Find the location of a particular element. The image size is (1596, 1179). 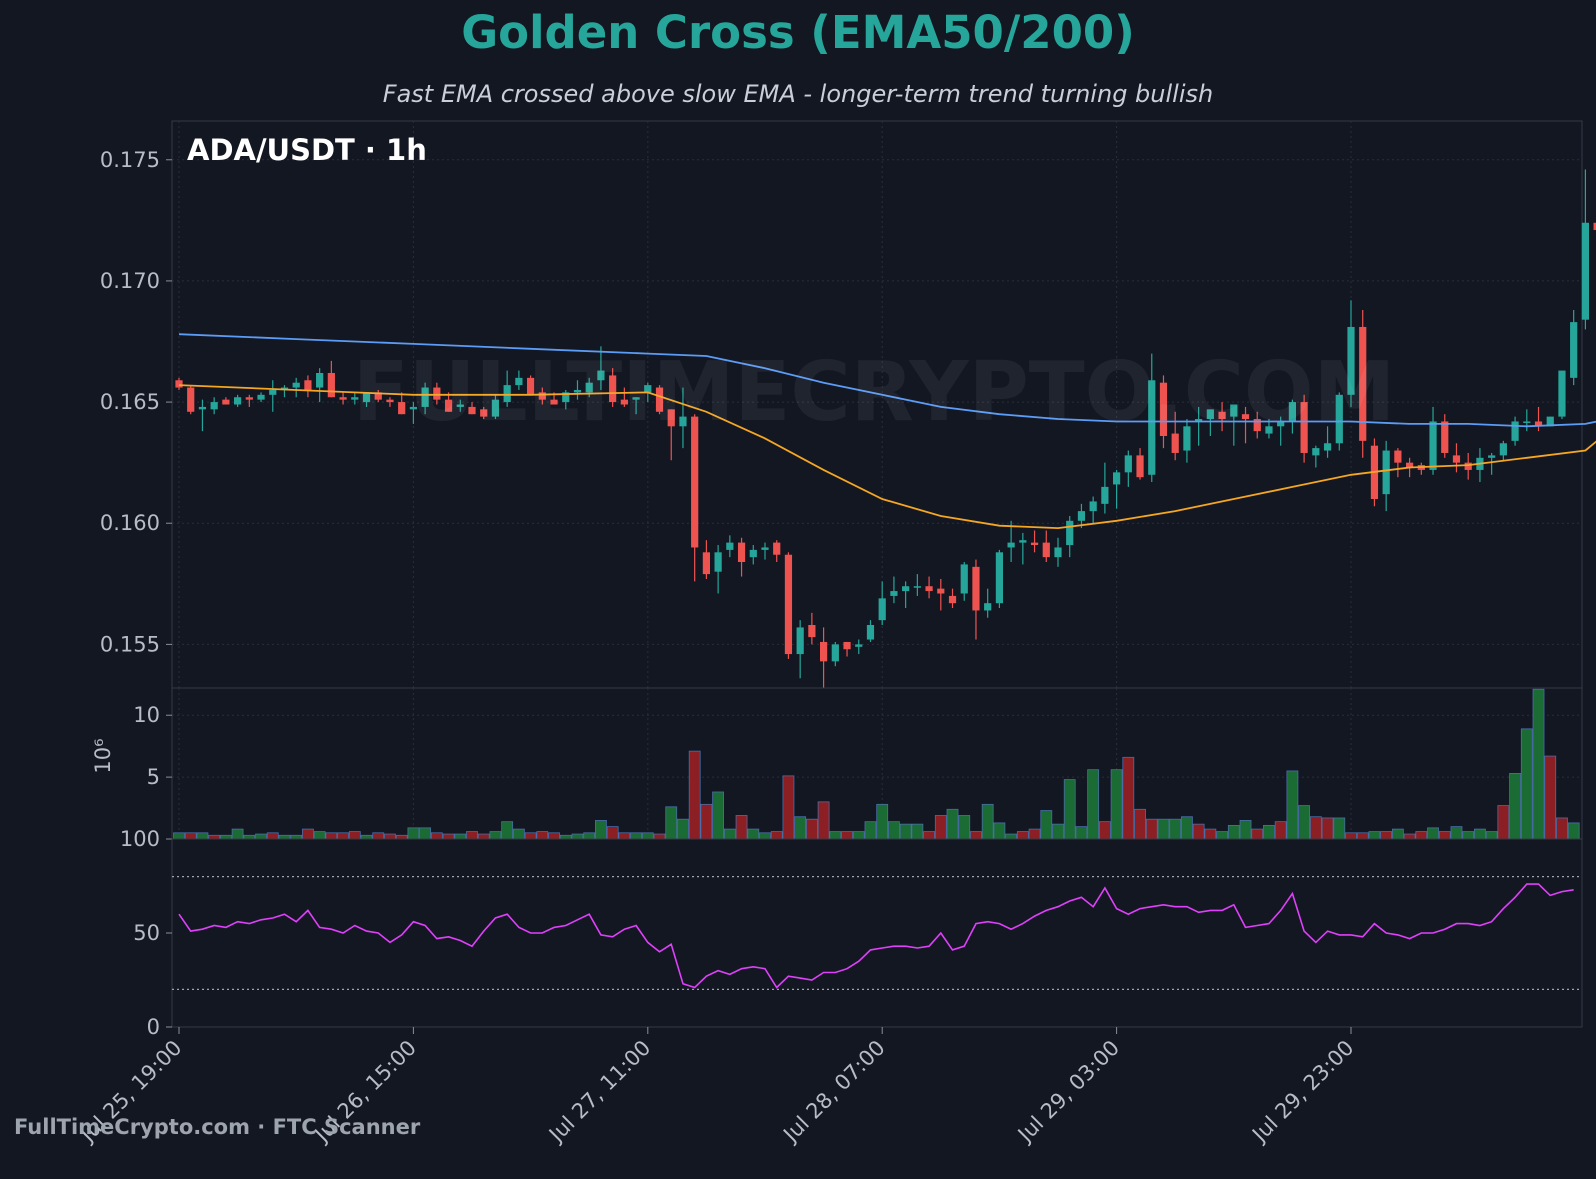

volume-scale-label: 10⁶ is located at coordinates (103, 755).